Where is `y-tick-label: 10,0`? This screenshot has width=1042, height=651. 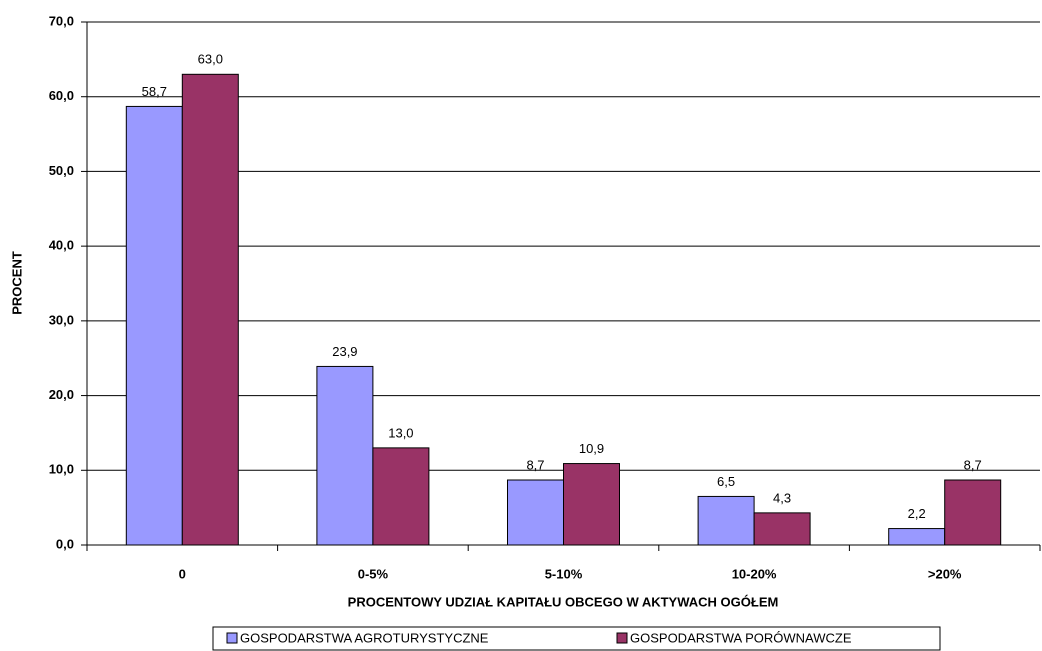 y-tick-label: 10,0 is located at coordinates (61, 469).